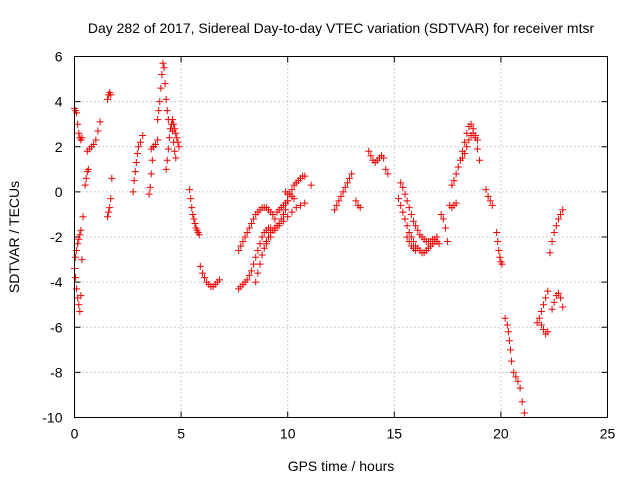 The width and height of the screenshot is (640, 480). I want to click on y-tick-label: -4, so click(56, 282).